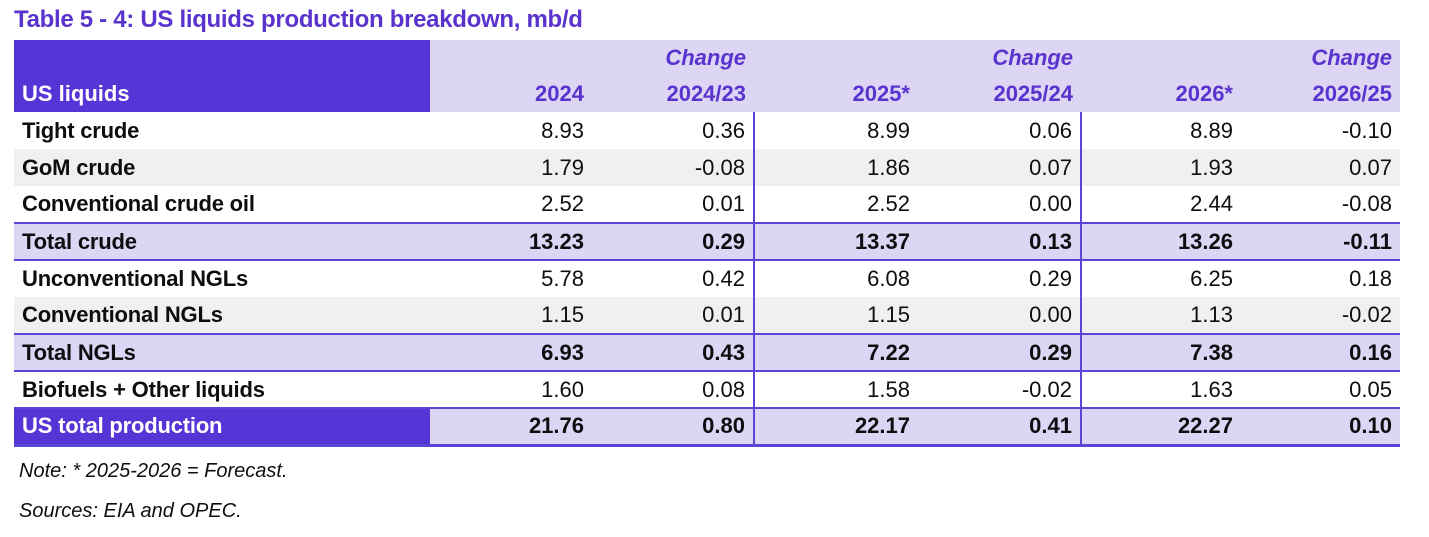 The height and width of the screenshot is (537, 1429). What do you see at coordinates (1370, 389) in the screenshot?
I see `cell-value: 0.05` at bounding box center [1370, 389].